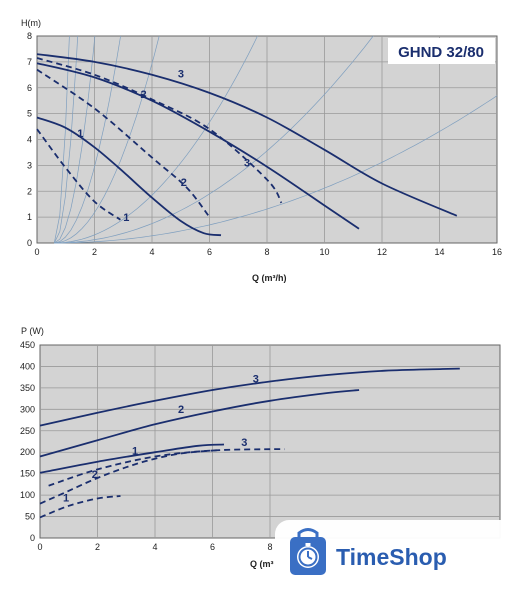  I want to click on power-chart-y-axis-title: P (W), so click(32, 331).